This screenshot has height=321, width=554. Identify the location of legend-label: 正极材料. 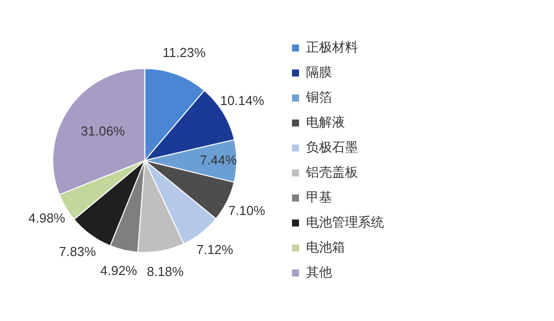
(332, 48).